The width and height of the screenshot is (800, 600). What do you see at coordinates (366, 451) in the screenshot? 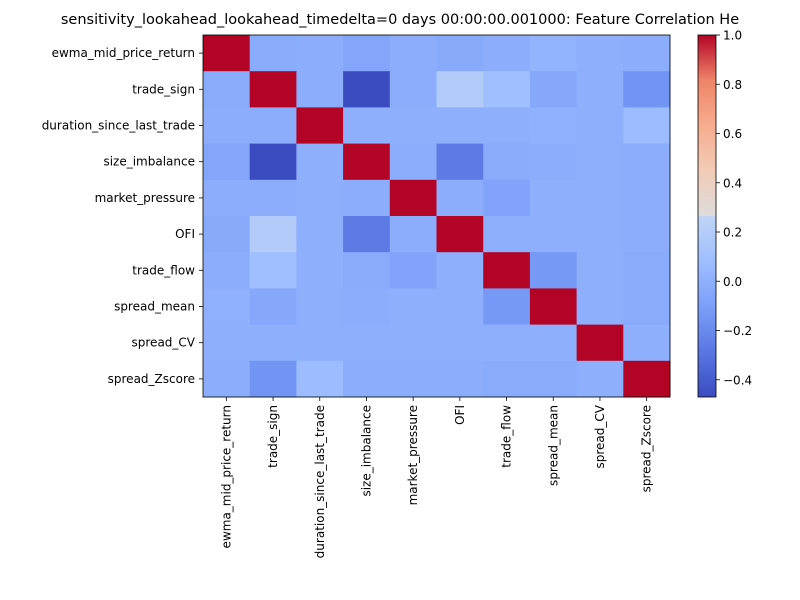
I see `x-tick-label: size_imbalance` at bounding box center [366, 451].